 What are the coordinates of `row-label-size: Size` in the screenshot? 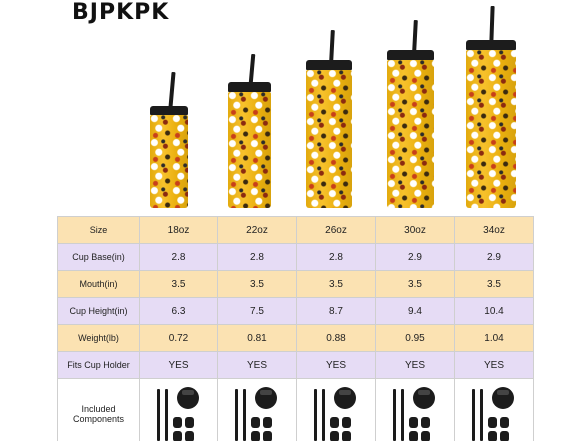 It's located at (98, 230).